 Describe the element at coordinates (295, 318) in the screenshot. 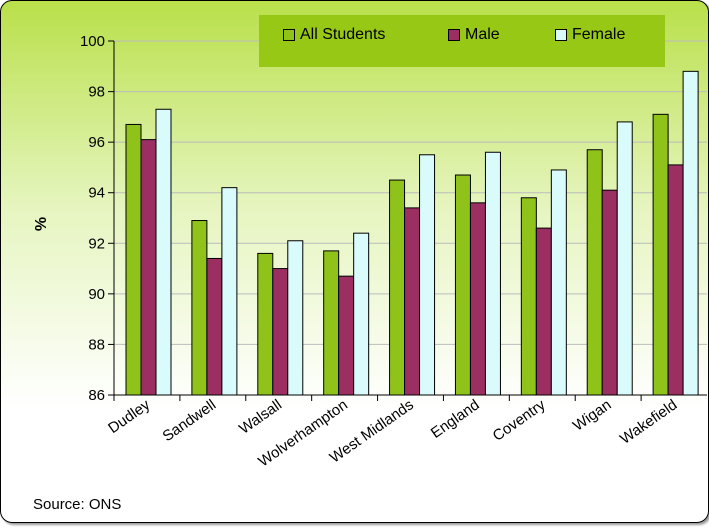

I see `bar-female-walsall` at that location.